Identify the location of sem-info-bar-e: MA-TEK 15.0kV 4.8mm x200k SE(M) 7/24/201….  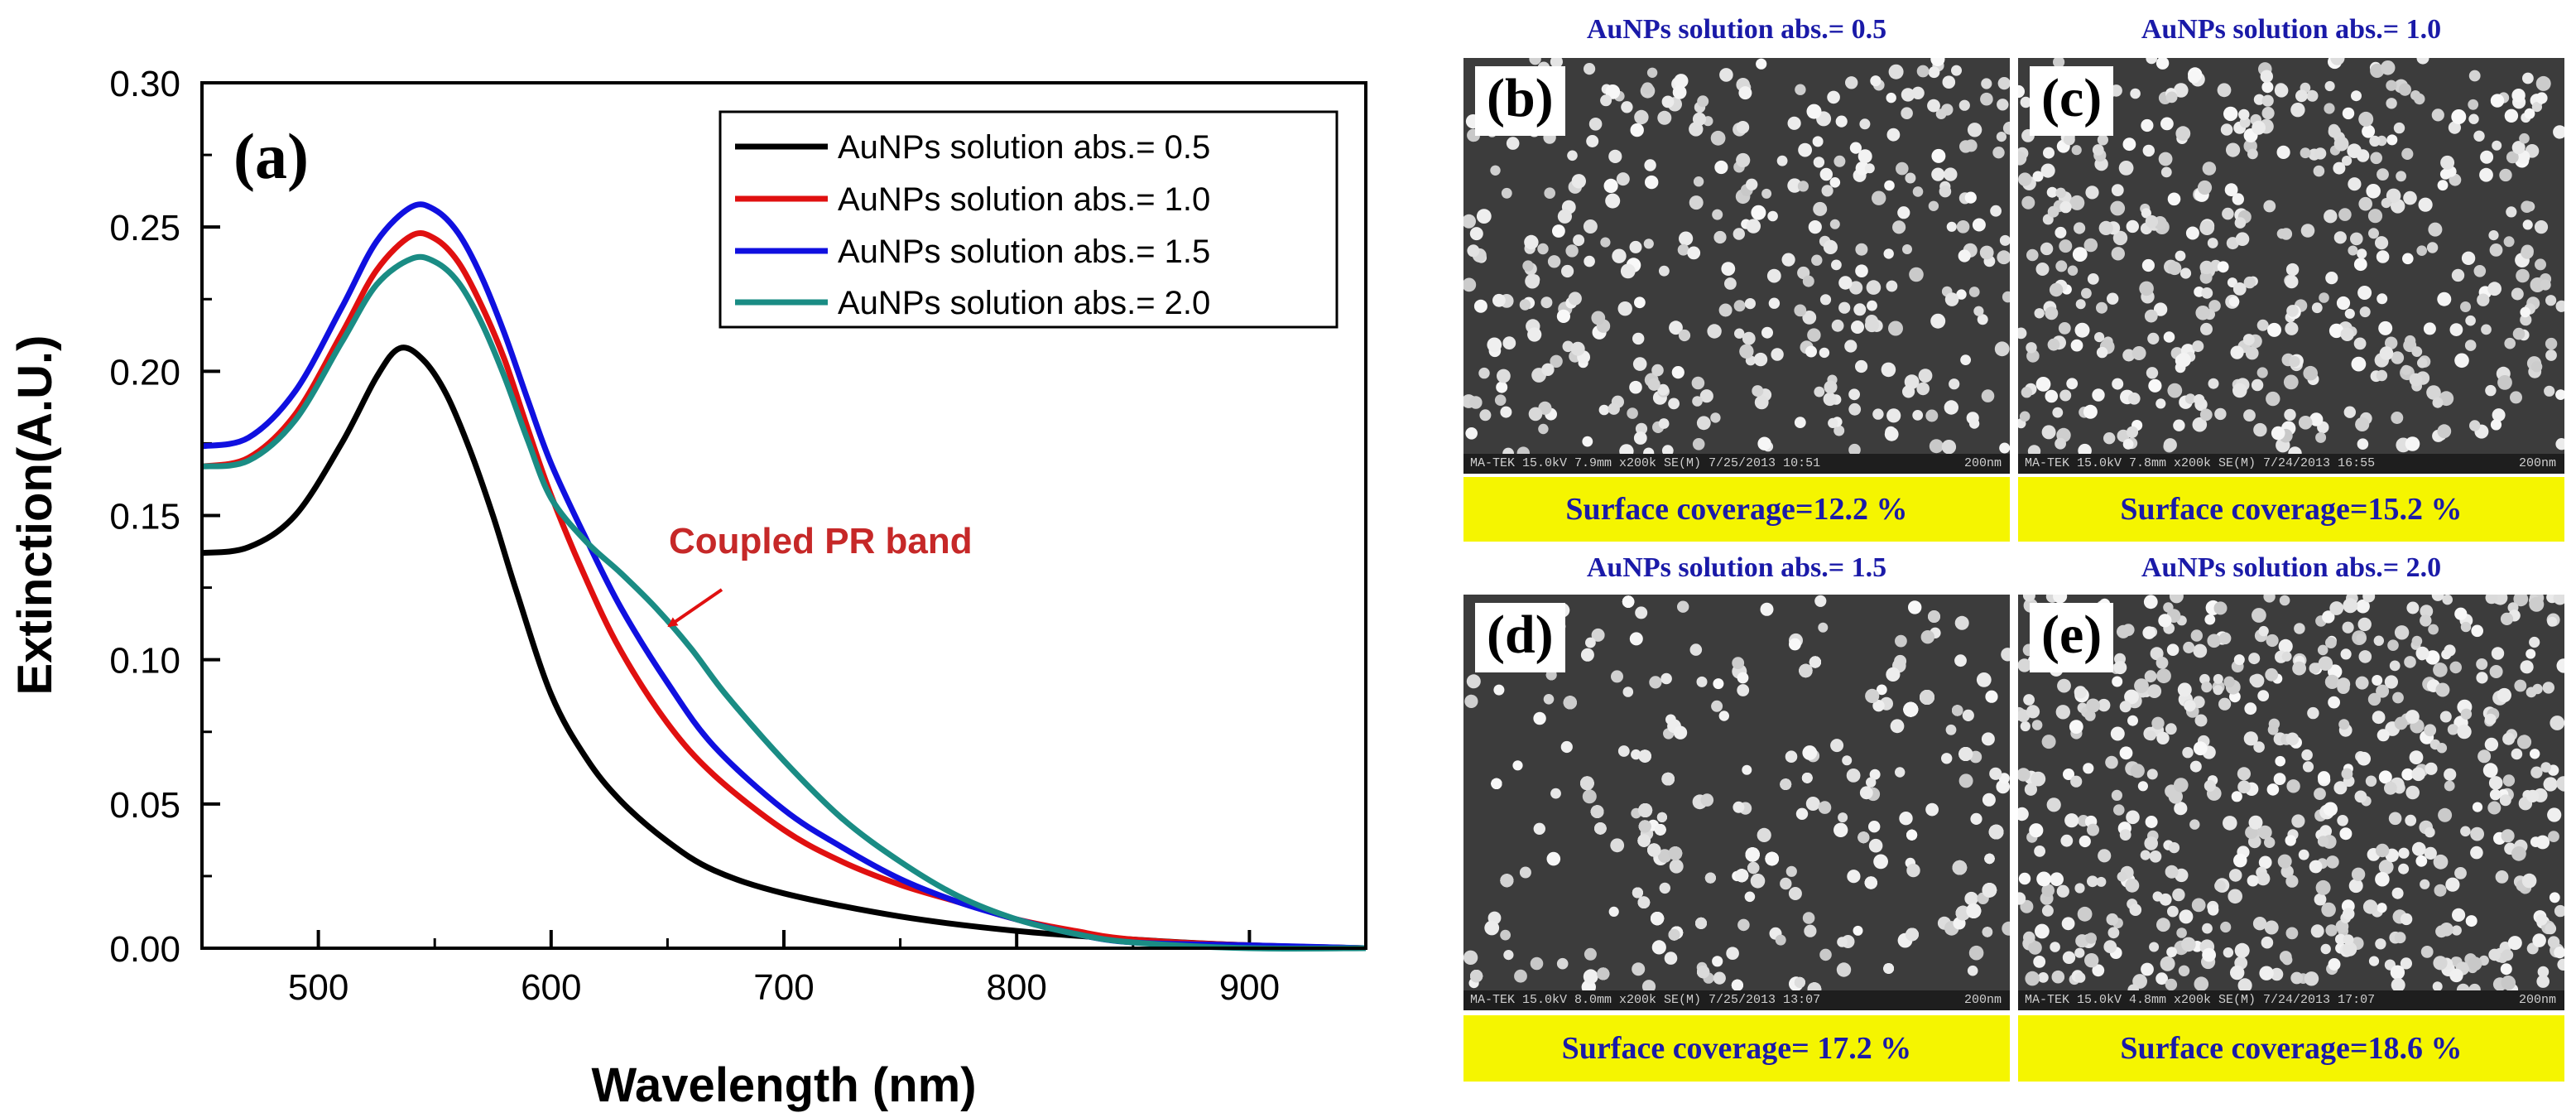
(2291, 1000).